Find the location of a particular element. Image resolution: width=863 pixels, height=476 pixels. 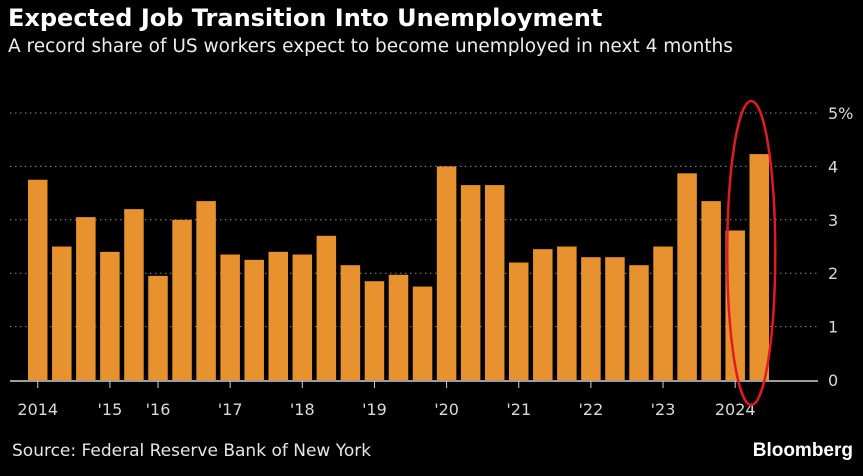

x-axis: 2014 '15 '16 '17 '18 '19 '20 '21 '22 '23 2024 is located at coordinates (386, 400).